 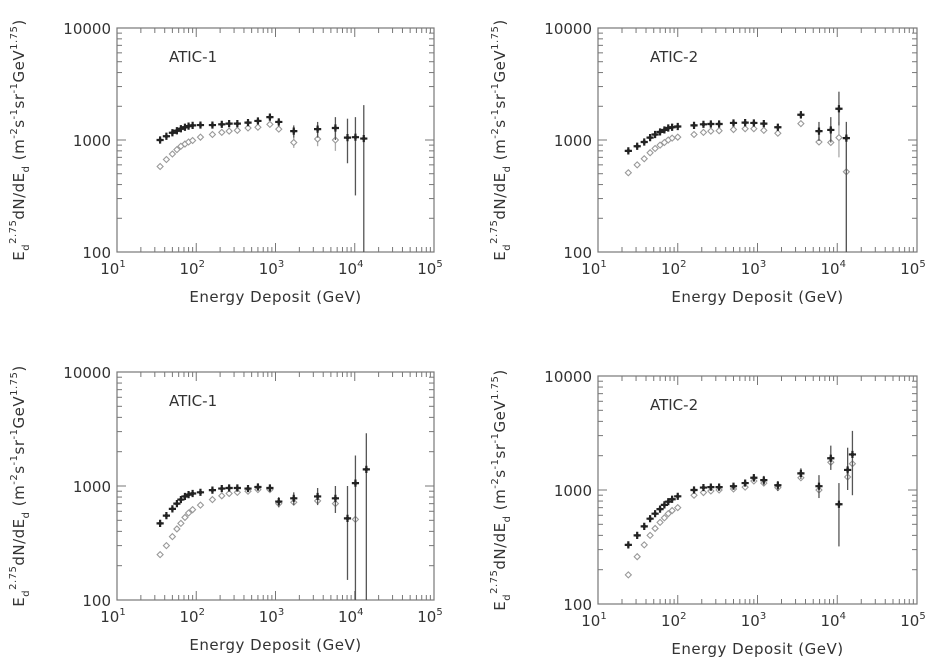 What do you see at coordinates (14, 479) in the screenshot?
I see `ylabel-part: -2` at bounding box center [14, 479].